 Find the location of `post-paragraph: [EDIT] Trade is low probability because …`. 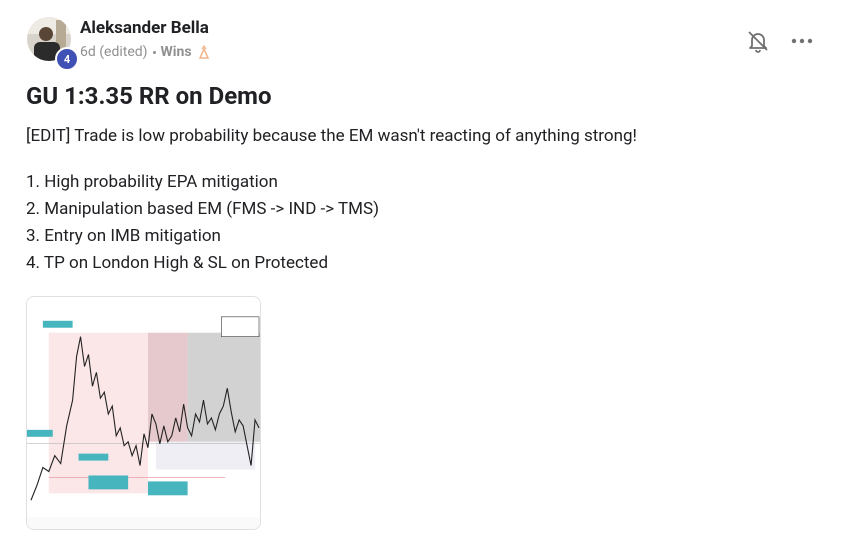

post-paragraph: [EDIT] Trade is low probability because … is located at coordinates (331, 136).